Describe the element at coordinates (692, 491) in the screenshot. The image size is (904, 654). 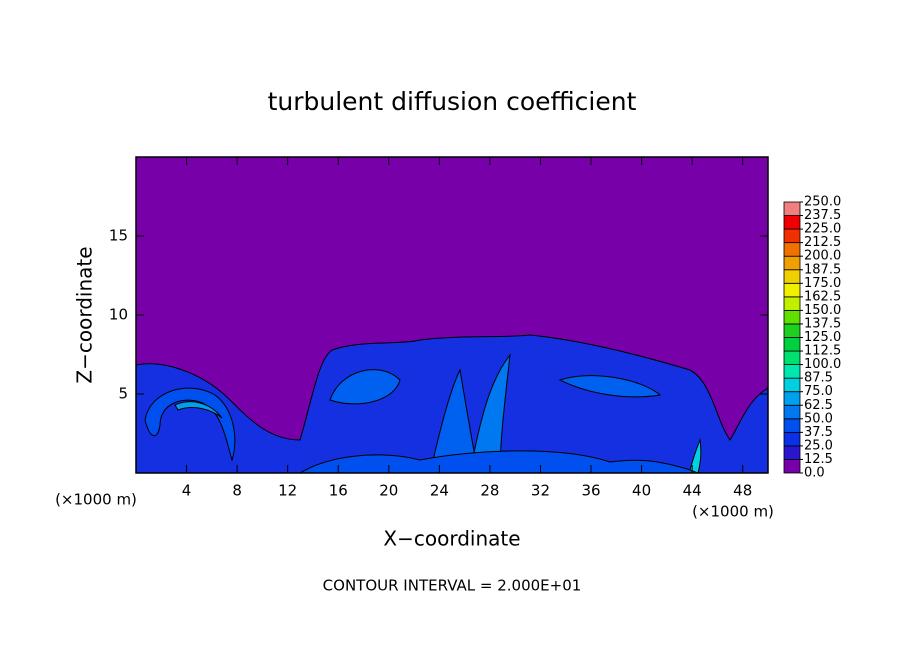
I see `x-tick-label: 44` at that location.